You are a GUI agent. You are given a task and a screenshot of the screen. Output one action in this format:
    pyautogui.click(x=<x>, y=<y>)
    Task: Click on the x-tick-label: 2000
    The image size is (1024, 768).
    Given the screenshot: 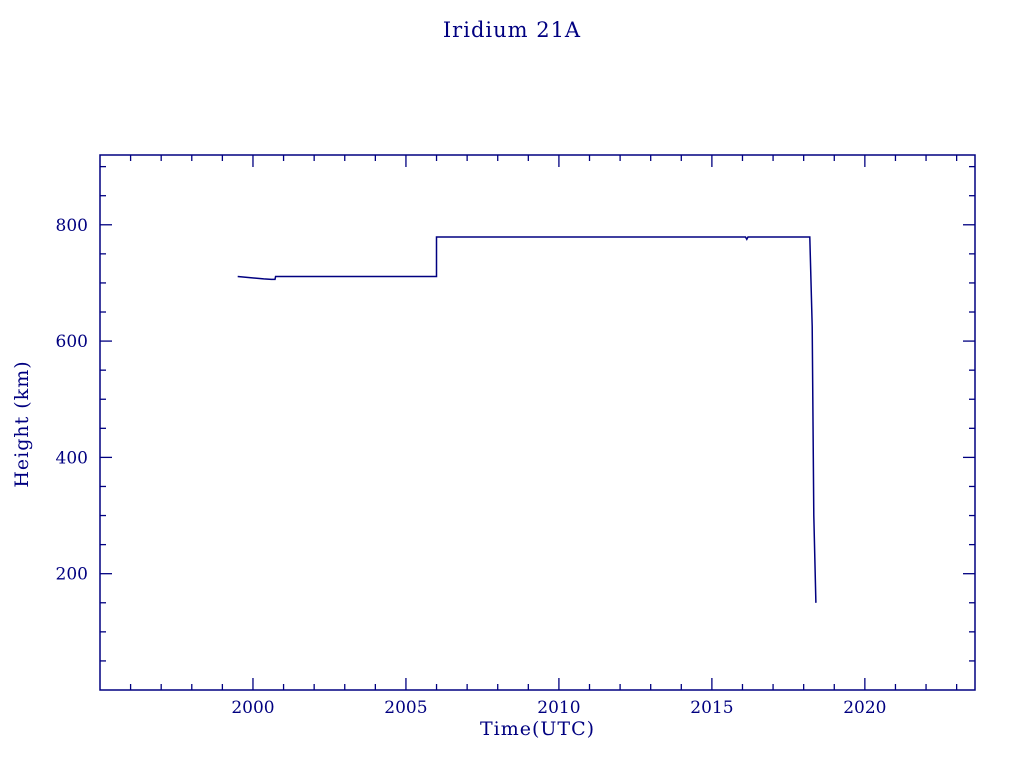 What is the action you would take?
    pyautogui.click(x=252, y=708)
    